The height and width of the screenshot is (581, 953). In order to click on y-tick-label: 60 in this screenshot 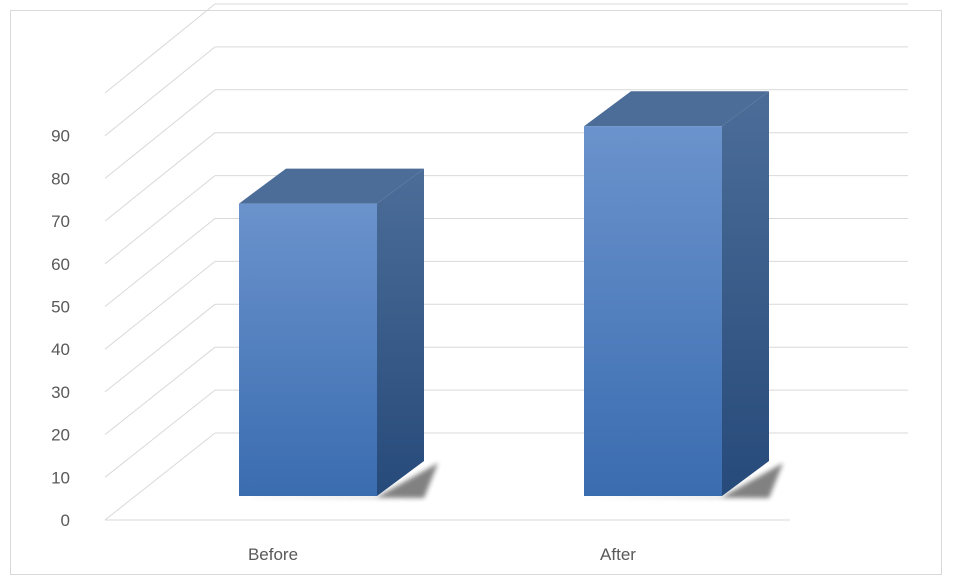, I will do `click(60, 264)`.